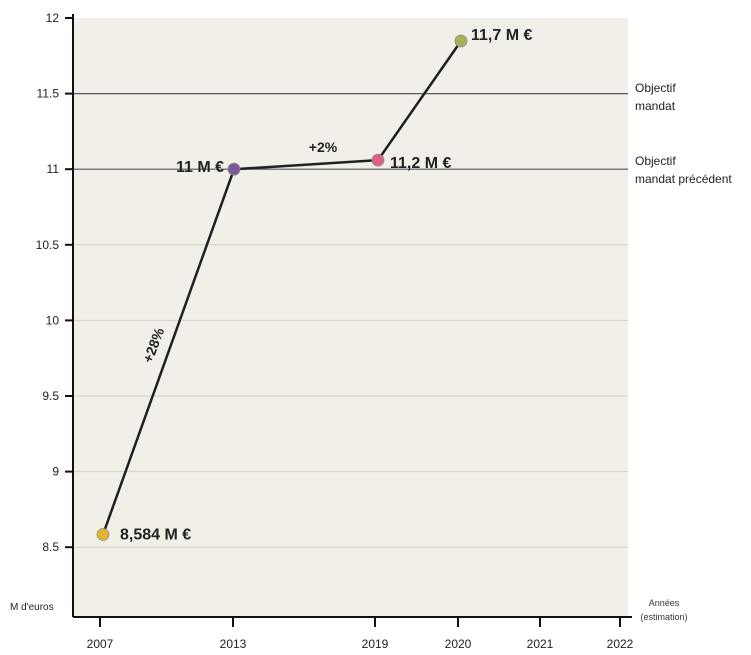 This screenshot has height=655, width=751. What do you see at coordinates (655, 106) in the screenshot?
I see `reference-line-label: mandat` at bounding box center [655, 106].